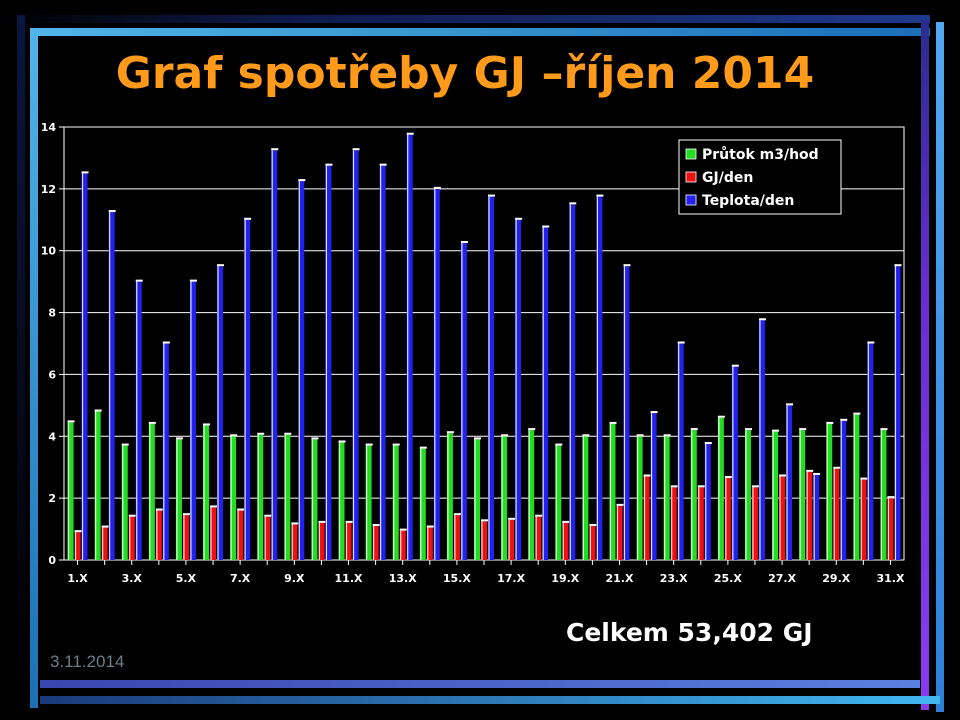 This screenshot has width=960, height=720. What do you see at coordinates (490, 700) in the screenshot?
I see `frame-bar-bottom-cyan` at bounding box center [490, 700].